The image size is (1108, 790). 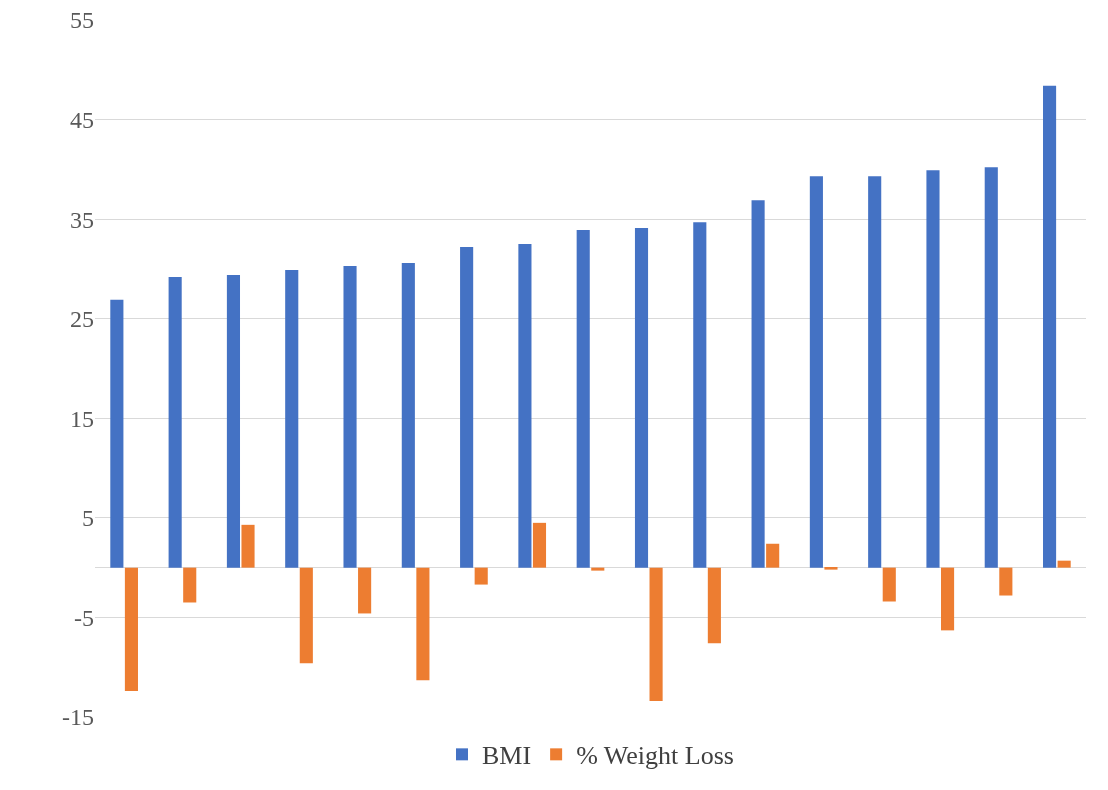 What do you see at coordinates (507, 756) in the screenshot?
I see `legend-label: BMI` at bounding box center [507, 756].